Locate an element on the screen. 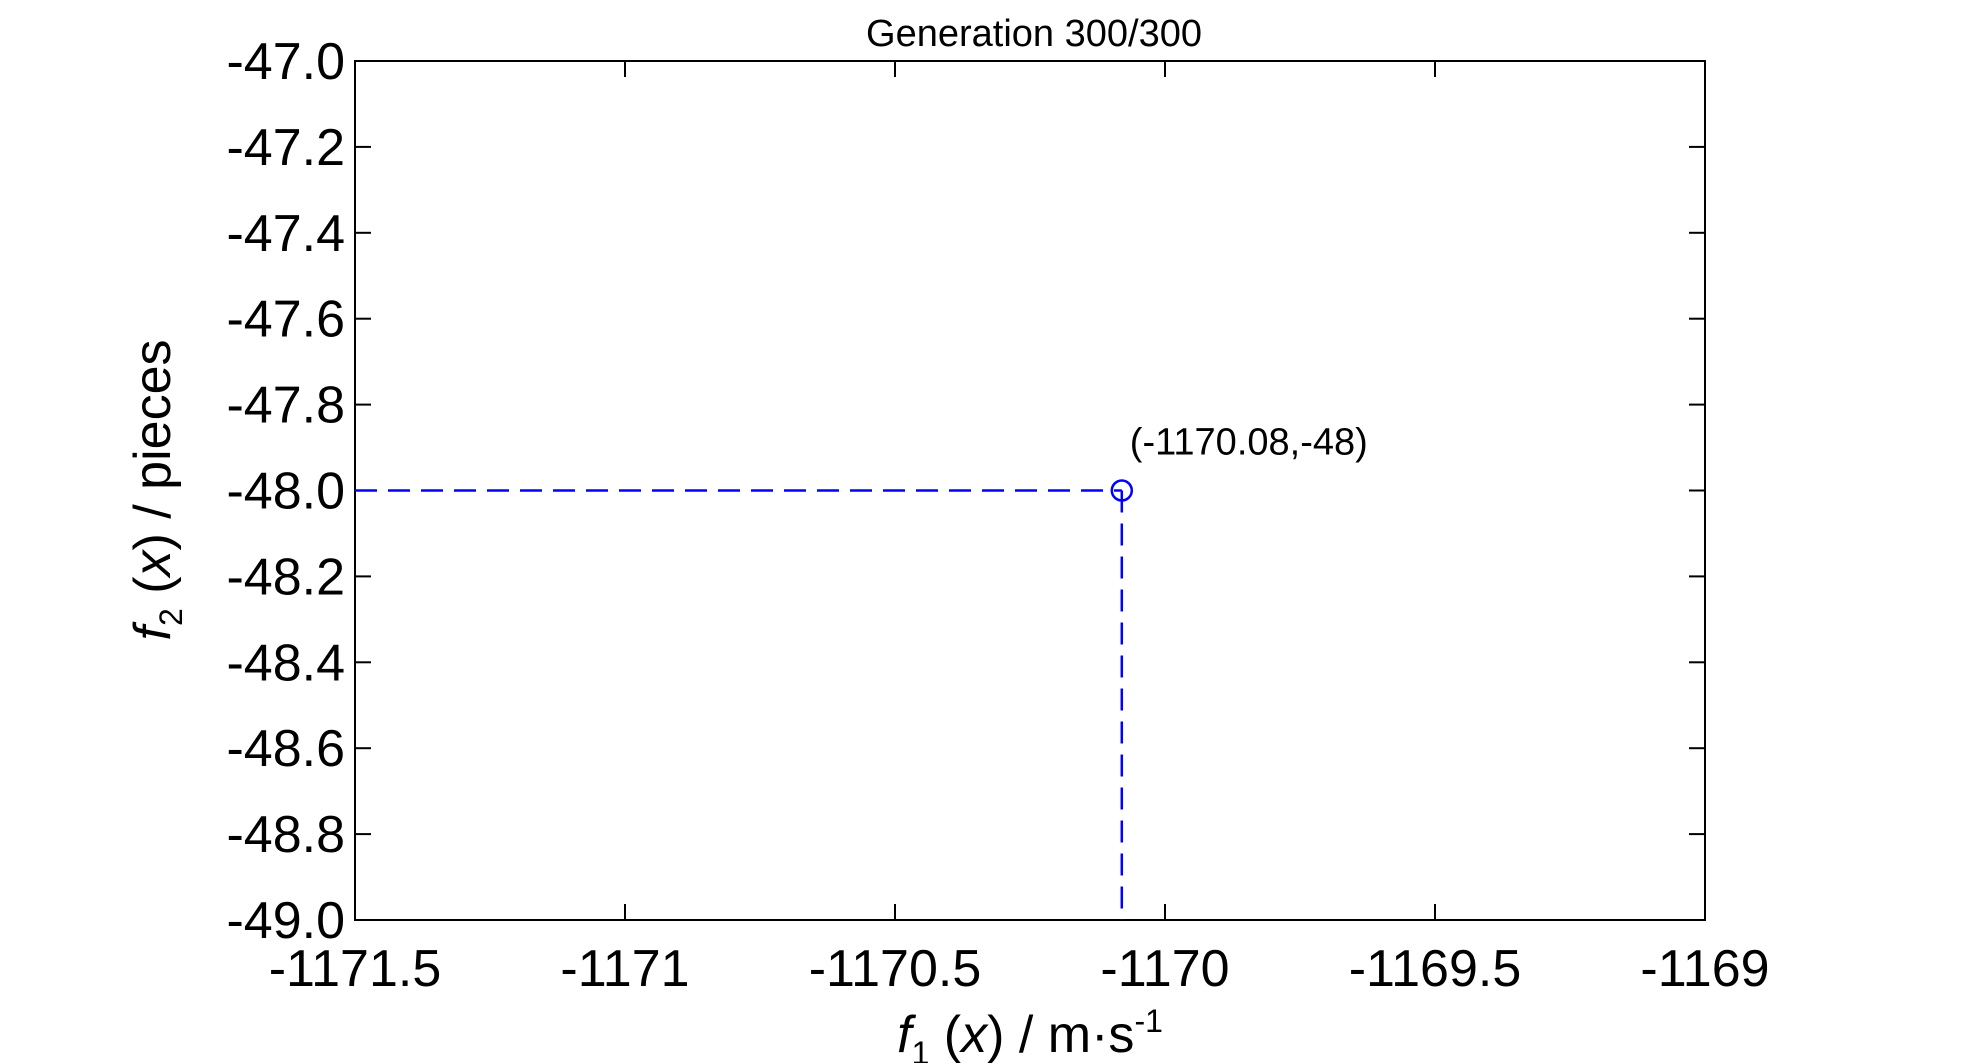 The width and height of the screenshot is (1984, 1063). y-tick-label: -47.8 is located at coordinates (285, 406).